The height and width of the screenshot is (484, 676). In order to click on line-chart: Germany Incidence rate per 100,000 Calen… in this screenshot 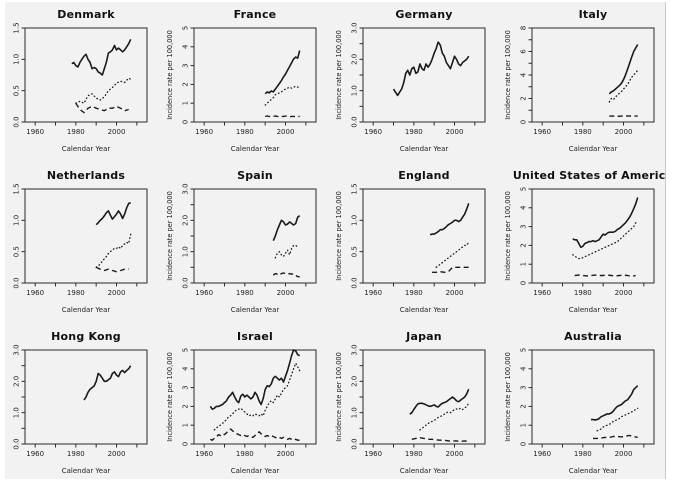, I will do `click(410, 80)`.